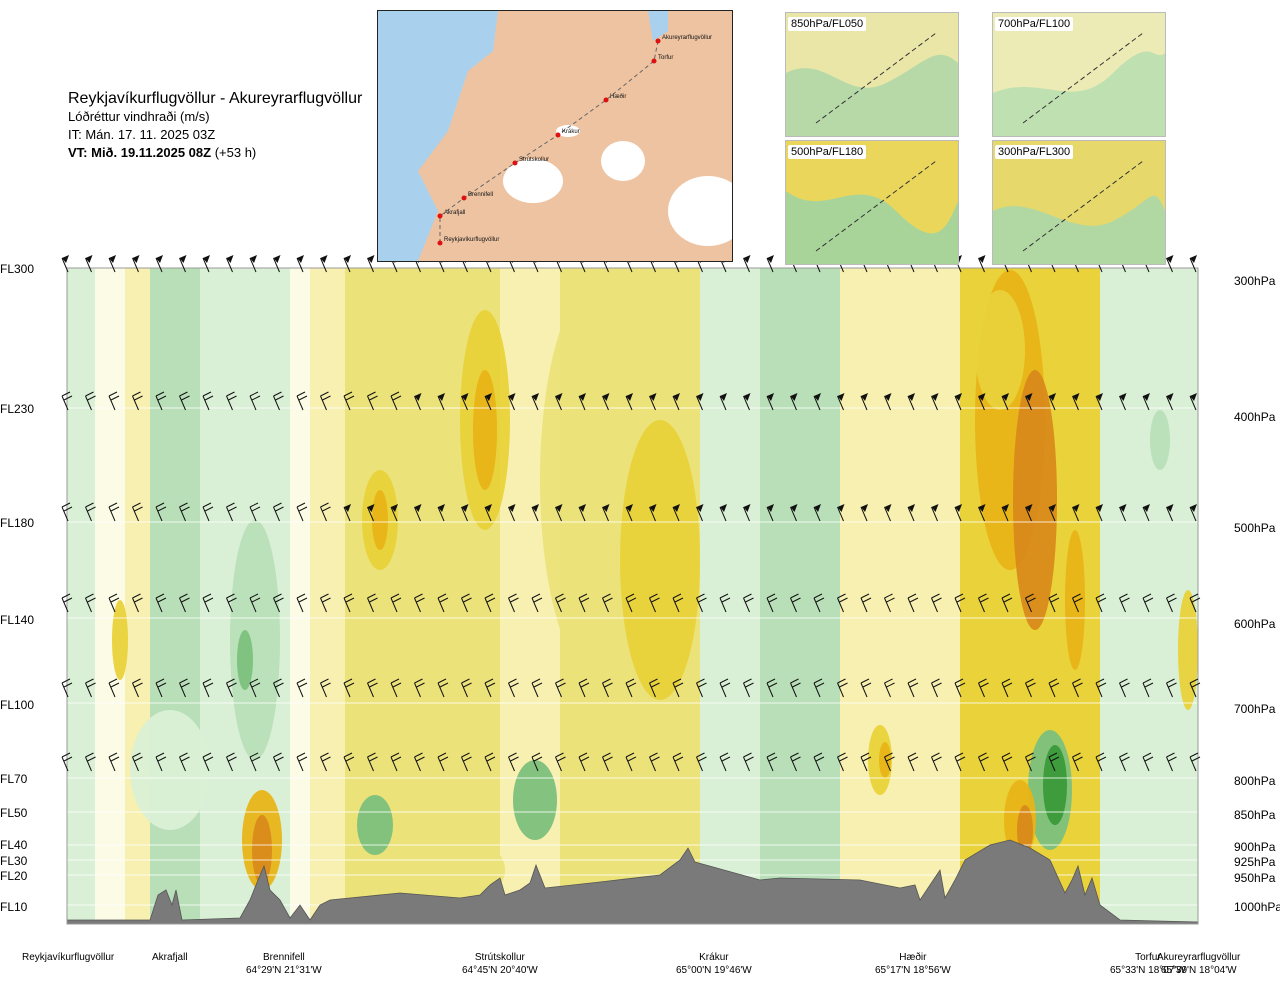 The width and height of the screenshot is (1280, 981). Describe the element at coordinates (17, 409) in the screenshot. I see `fl-label: FL230` at that location.